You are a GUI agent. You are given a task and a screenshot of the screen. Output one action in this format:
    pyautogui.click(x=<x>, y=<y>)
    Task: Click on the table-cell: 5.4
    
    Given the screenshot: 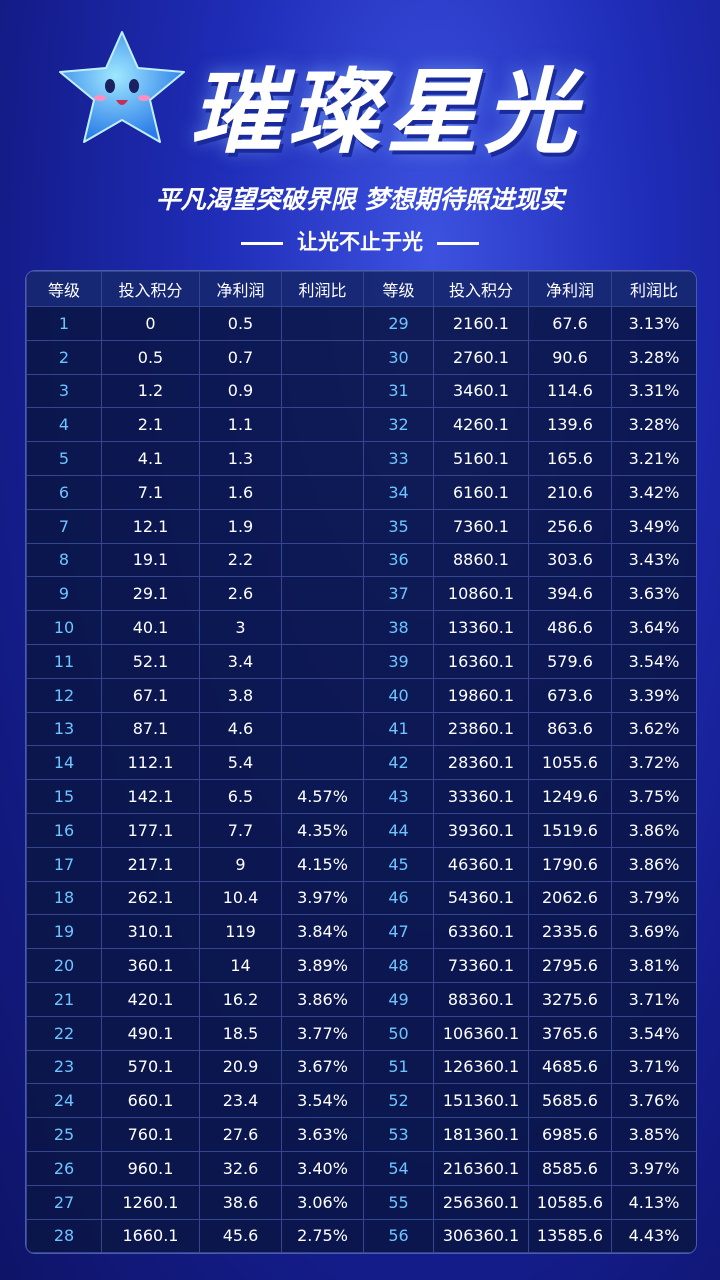 What is the action you would take?
    pyautogui.click(x=240, y=763)
    